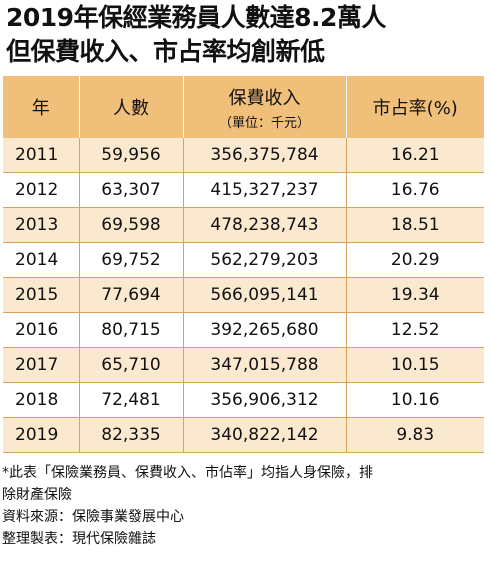 The width and height of the screenshot is (492, 568). What do you see at coordinates (414, 225) in the screenshot?
I see `cell-share: 18.51` at bounding box center [414, 225].